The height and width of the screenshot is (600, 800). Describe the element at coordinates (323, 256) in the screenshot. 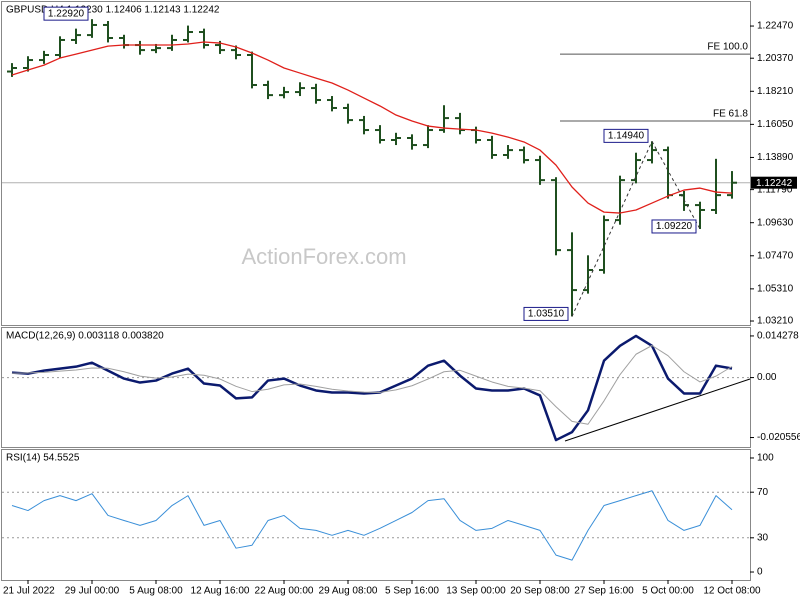

I see `watermark: ActionForex.com` at that location.